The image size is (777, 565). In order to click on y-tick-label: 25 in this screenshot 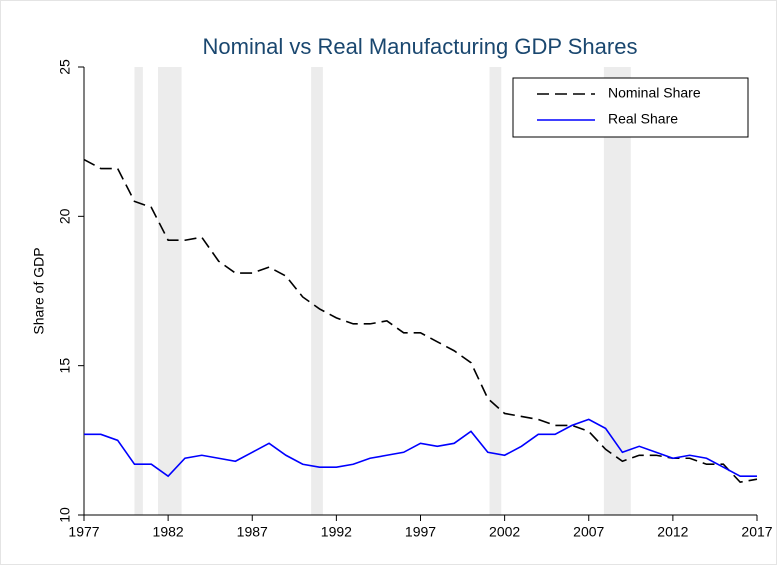, I will do `click(65, 67)`.